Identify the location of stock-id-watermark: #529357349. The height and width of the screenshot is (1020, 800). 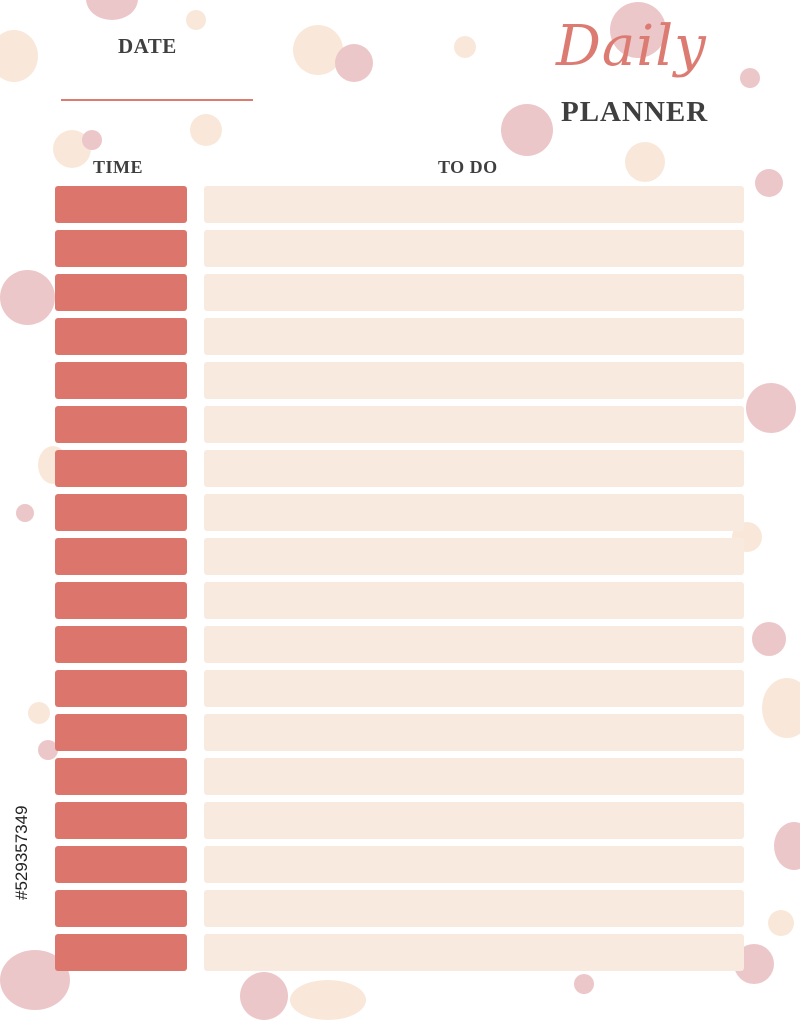
(21, 852).